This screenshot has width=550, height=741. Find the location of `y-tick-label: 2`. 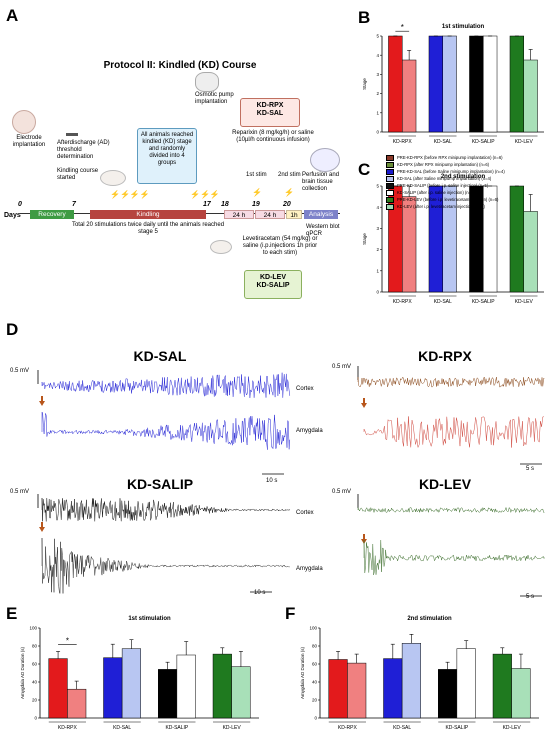

y-tick-label: 2 is located at coordinates (377, 93).